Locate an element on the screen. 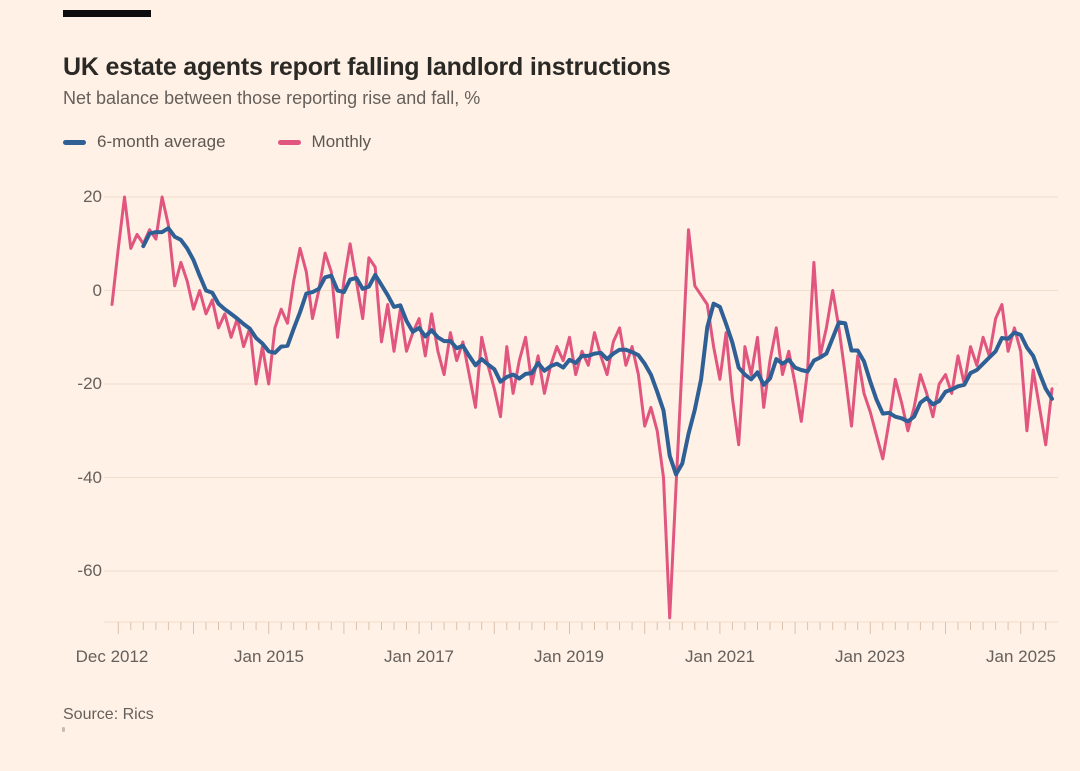 The width and height of the screenshot is (1080, 771). x-axis-label: Jan 2025 is located at coordinates (1021, 656).